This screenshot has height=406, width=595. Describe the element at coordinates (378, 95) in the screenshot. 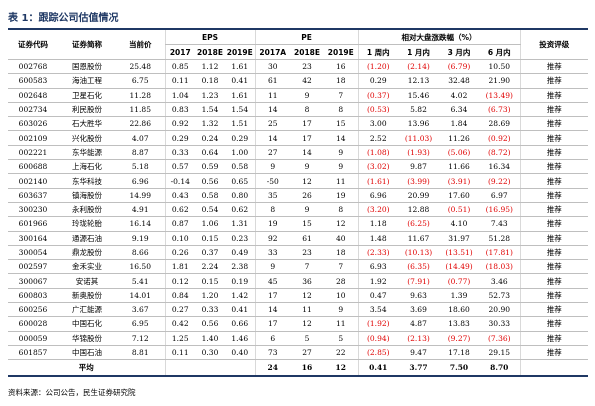

I see `table-cell: (0.37)` at that location.